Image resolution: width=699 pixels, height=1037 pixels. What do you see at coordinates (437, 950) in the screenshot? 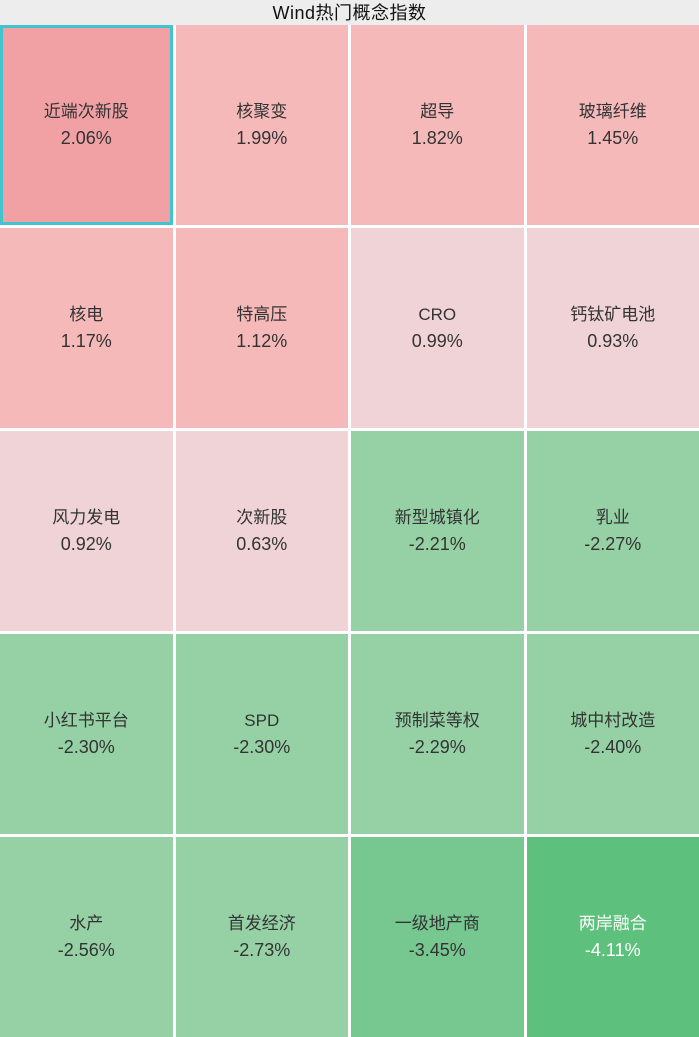
I see `concept-change-percent: -3.45%` at bounding box center [437, 950].